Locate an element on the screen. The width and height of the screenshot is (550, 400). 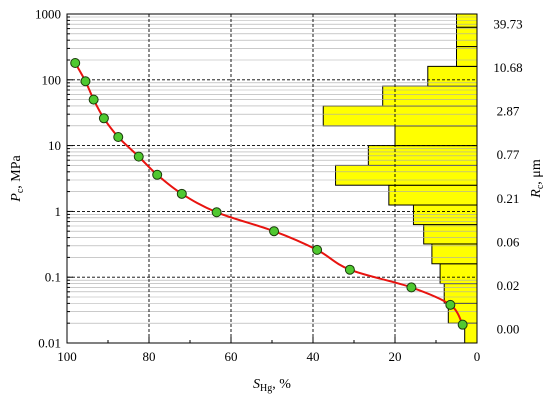
right-tick-label: 39.73 is located at coordinates (507, 24).